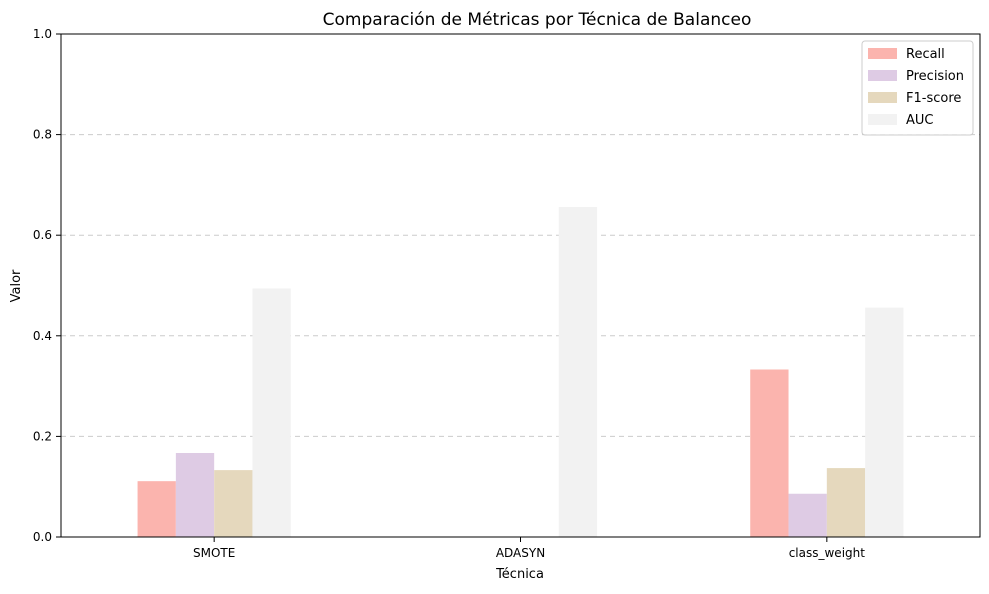  I want to click on y-tick-label: 0.0, so click(42, 537).